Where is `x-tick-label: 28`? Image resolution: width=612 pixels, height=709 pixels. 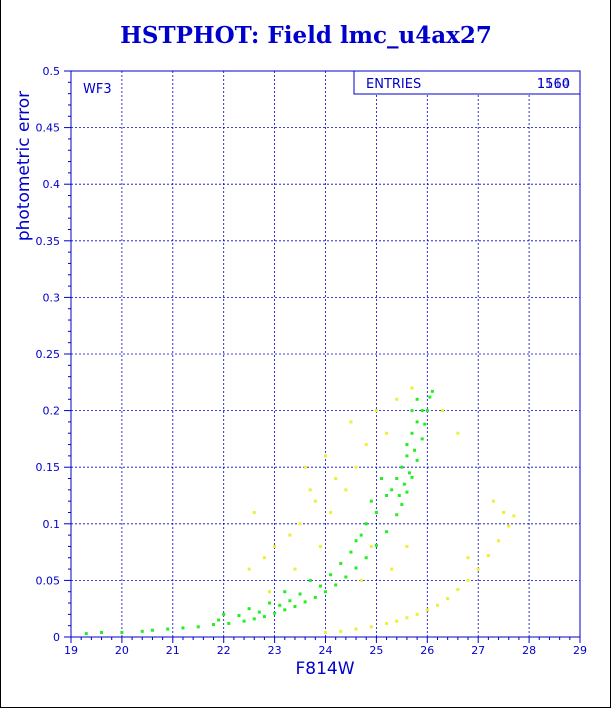 x-tick-label: 28 is located at coordinates (529, 650).